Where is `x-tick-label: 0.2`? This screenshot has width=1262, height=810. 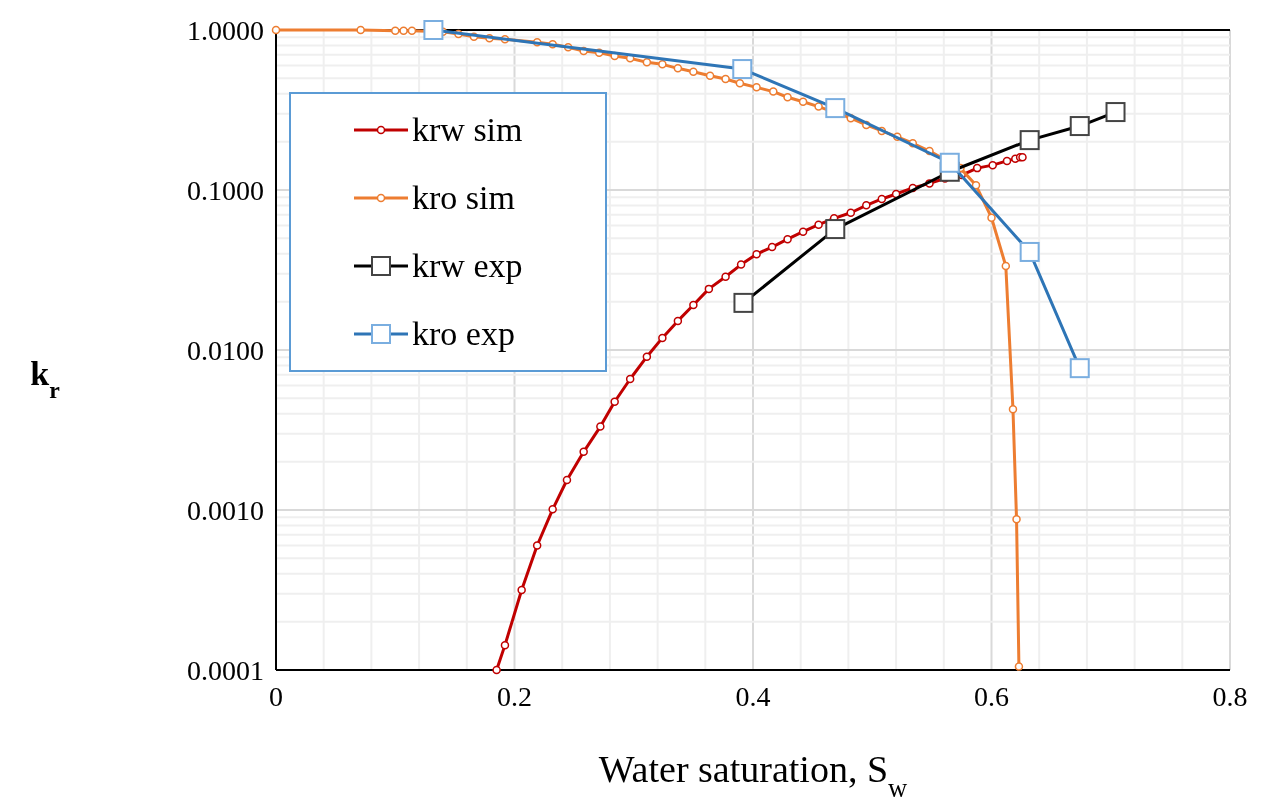 x-tick-label: 0.2 is located at coordinates (514, 696).